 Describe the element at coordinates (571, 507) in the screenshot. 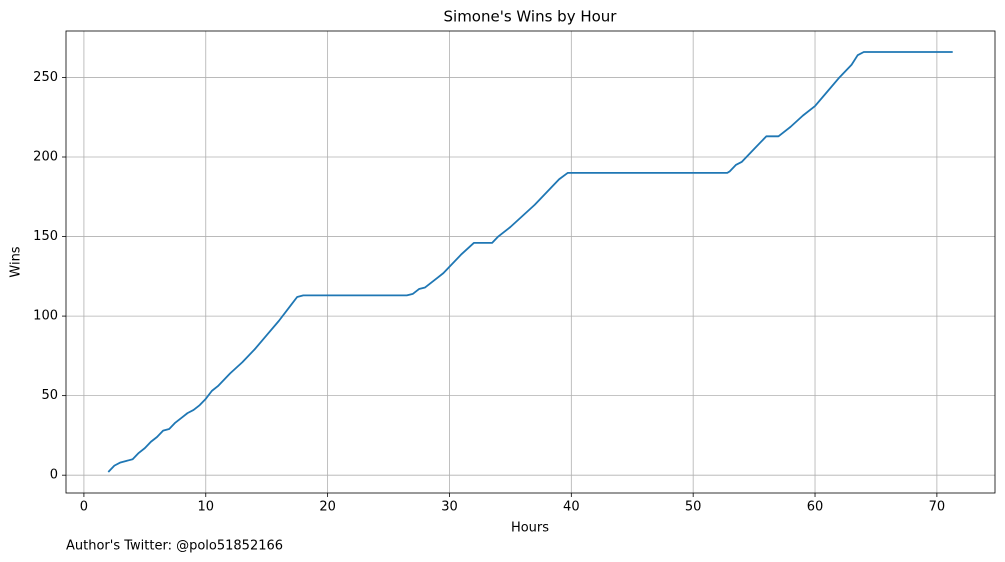

I see `x-tick-label: 40` at that location.